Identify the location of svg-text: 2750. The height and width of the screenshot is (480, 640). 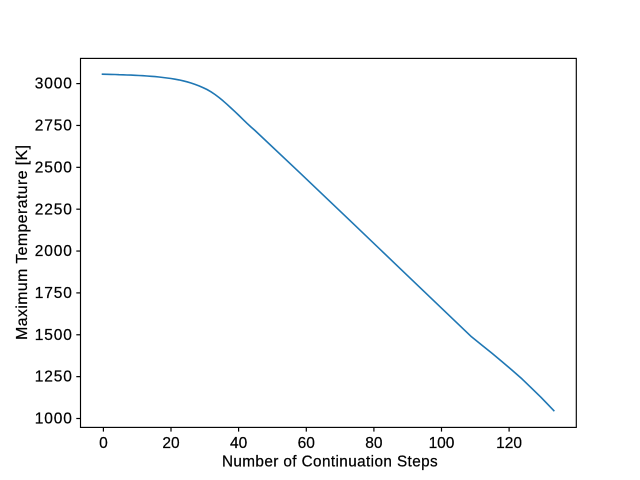
(54, 126).